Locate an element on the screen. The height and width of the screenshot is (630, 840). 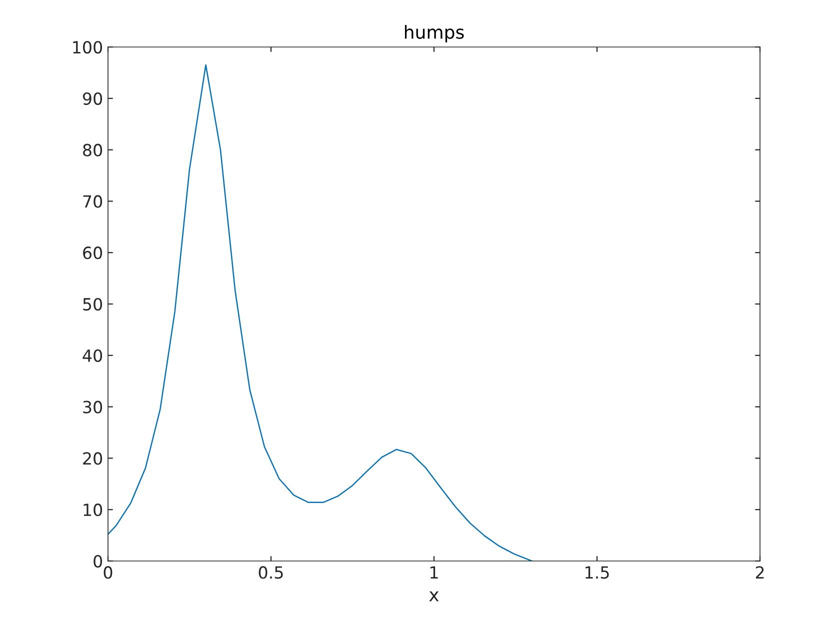
y-tick-label: 30 is located at coordinates (92, 407).